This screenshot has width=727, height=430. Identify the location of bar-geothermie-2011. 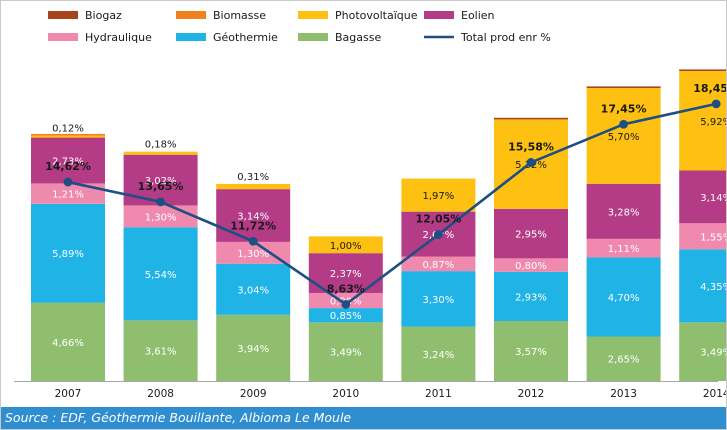
(438, 299).